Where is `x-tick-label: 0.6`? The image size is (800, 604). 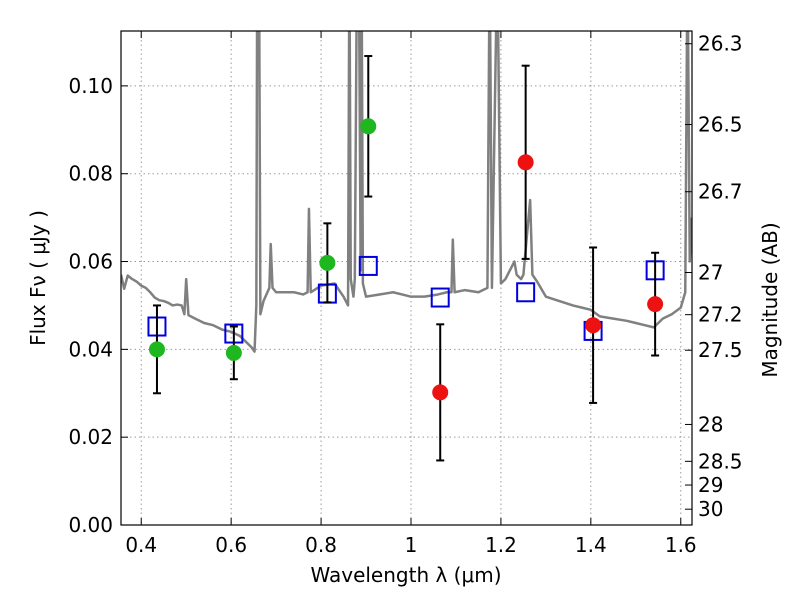 x-tick-label: 0.6 is located at coordinates (231, 545).